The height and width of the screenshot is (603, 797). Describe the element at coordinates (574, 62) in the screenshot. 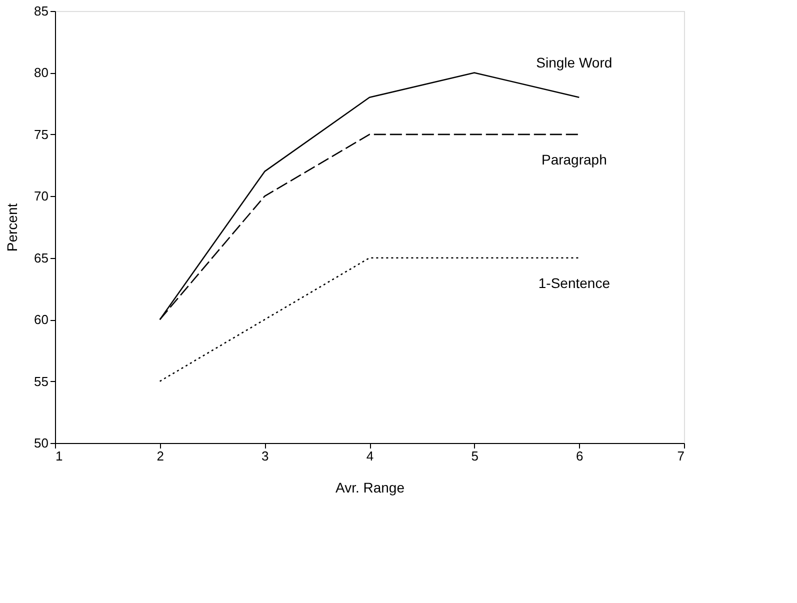

I see `series-label: Single Word` at that location.